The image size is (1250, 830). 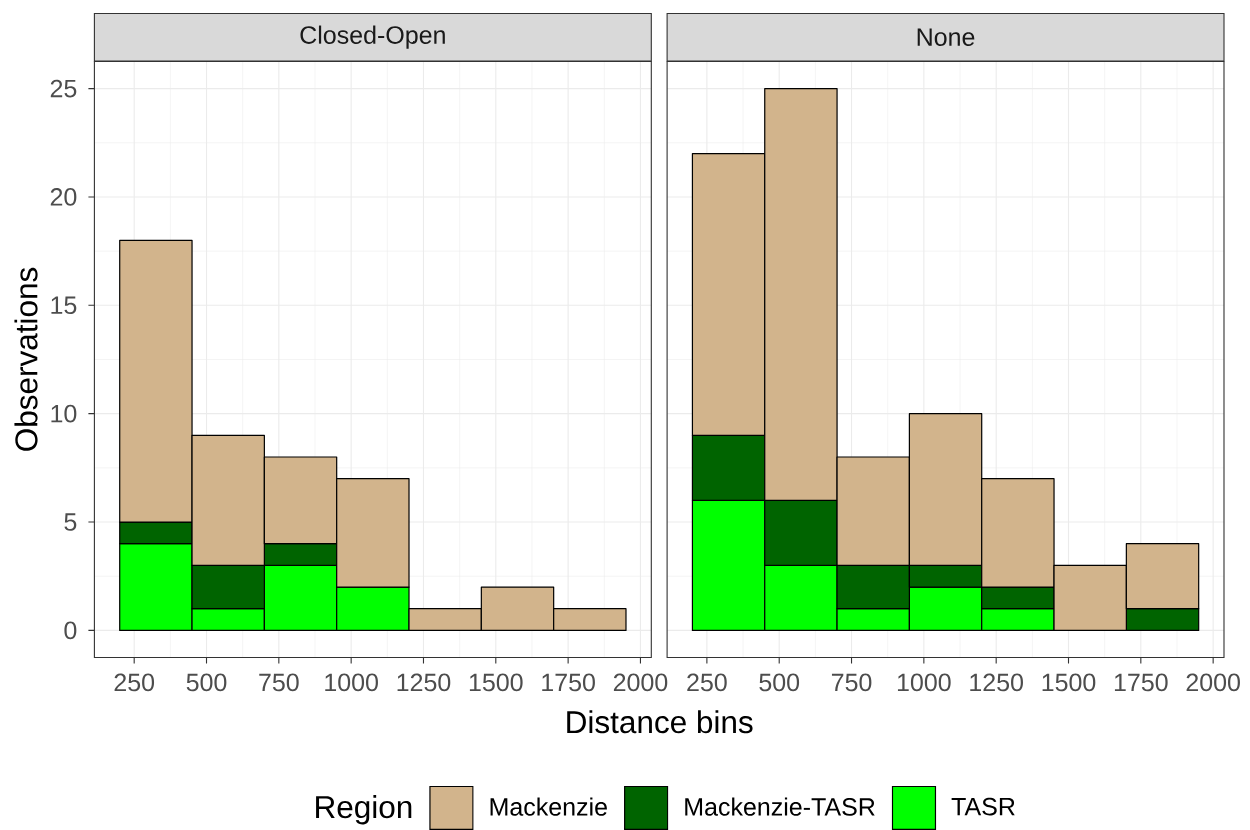 I want to click on chart-title: None, so click(x=946, y=37).